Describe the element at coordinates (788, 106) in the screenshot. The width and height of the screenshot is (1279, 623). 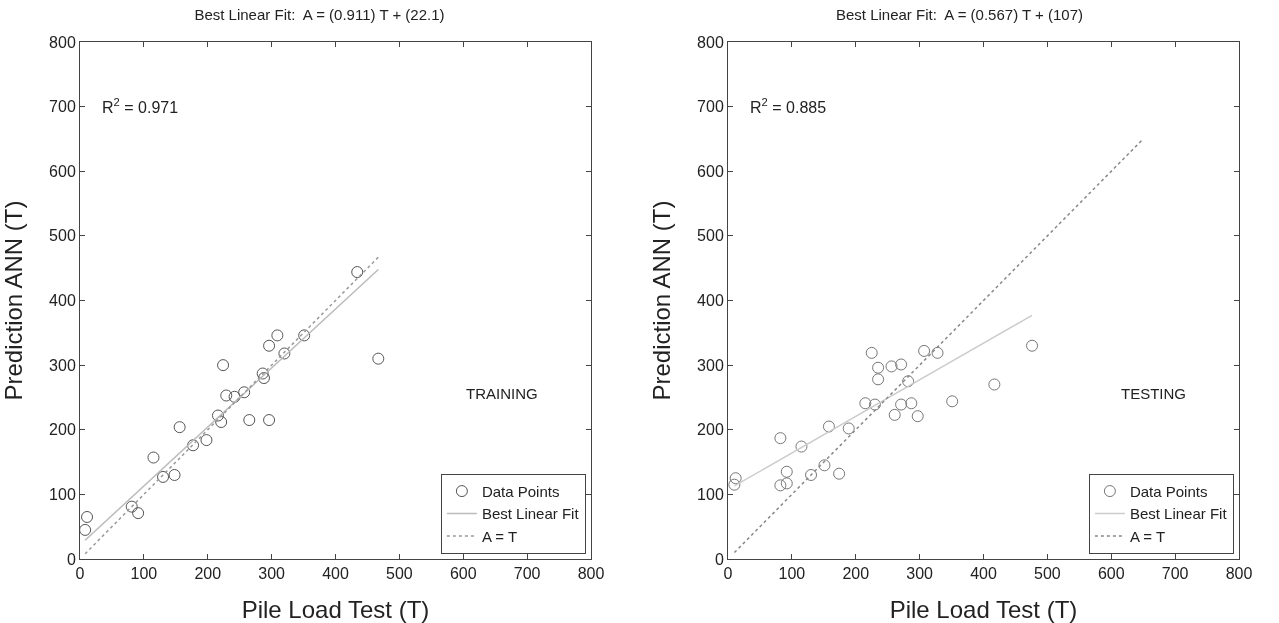
I see `annotation: R$^{2}$ = 0.885` at that location.